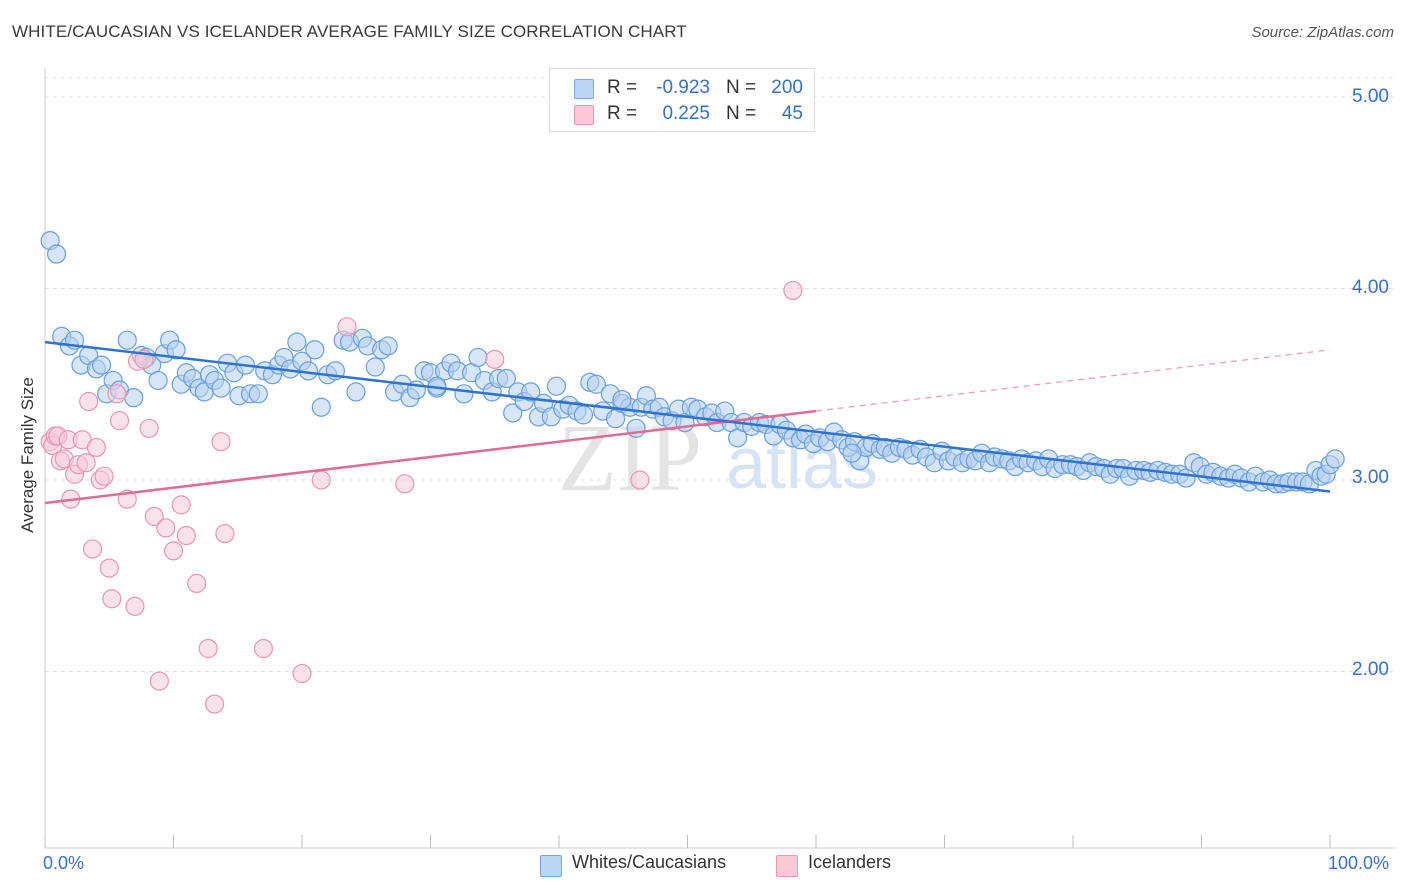 Image resolution: width=1406 pixels, height=892 pixels. Describe the element at coordinates (64, 863) in the screenshot. I see `x-tick-min: 0.0%` at that location.